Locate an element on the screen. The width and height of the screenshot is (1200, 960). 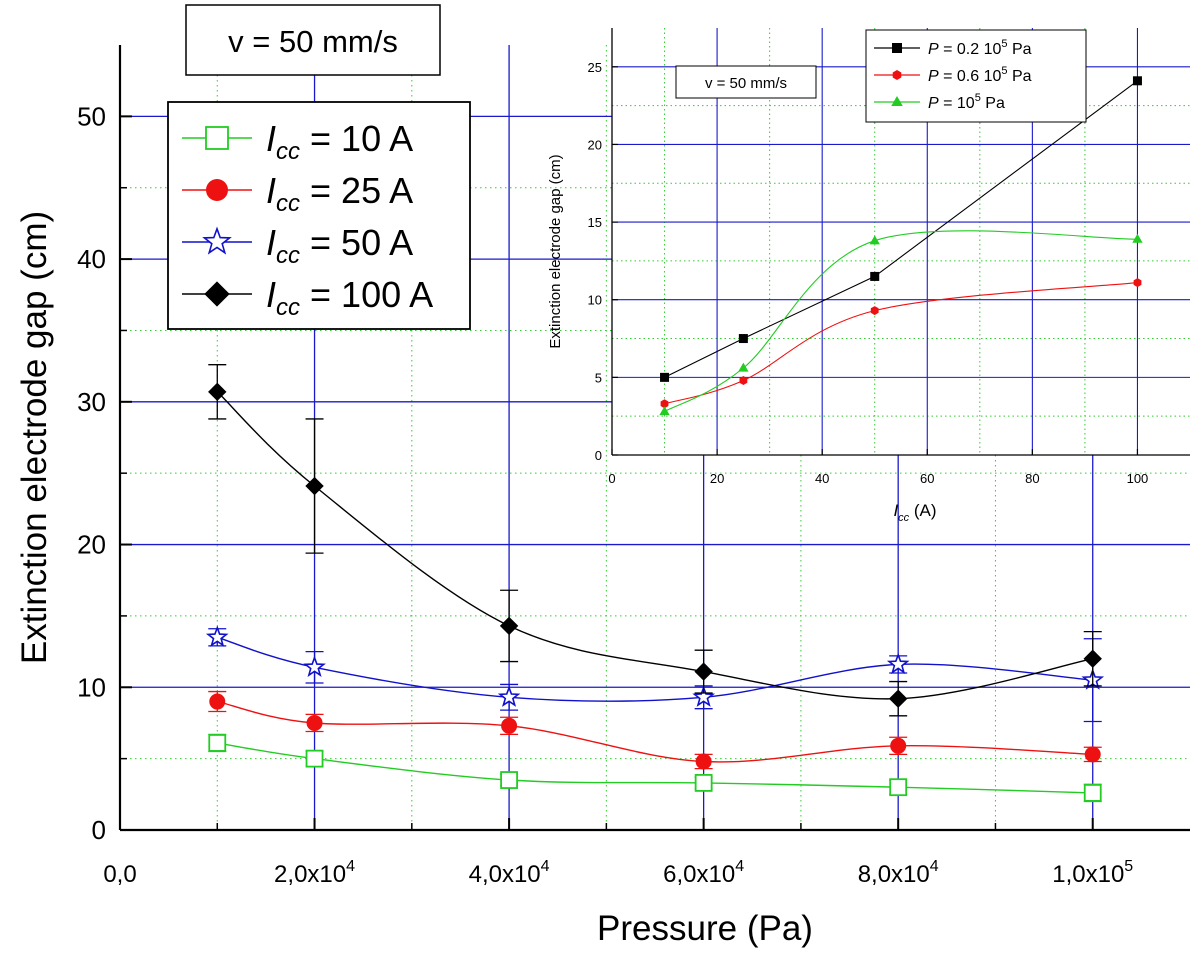
legend-label: Icc = 10 A is located at coordinates (339, 141).